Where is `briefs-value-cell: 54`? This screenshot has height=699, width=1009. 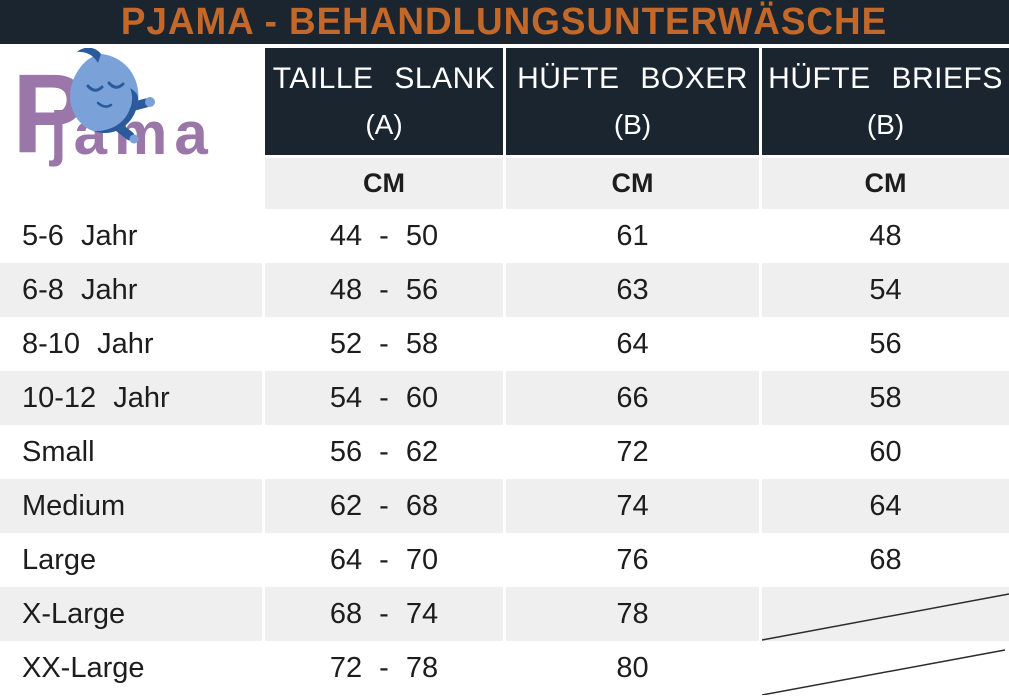 briefs-value-cell: 54 is located at coordinates (884, 290).